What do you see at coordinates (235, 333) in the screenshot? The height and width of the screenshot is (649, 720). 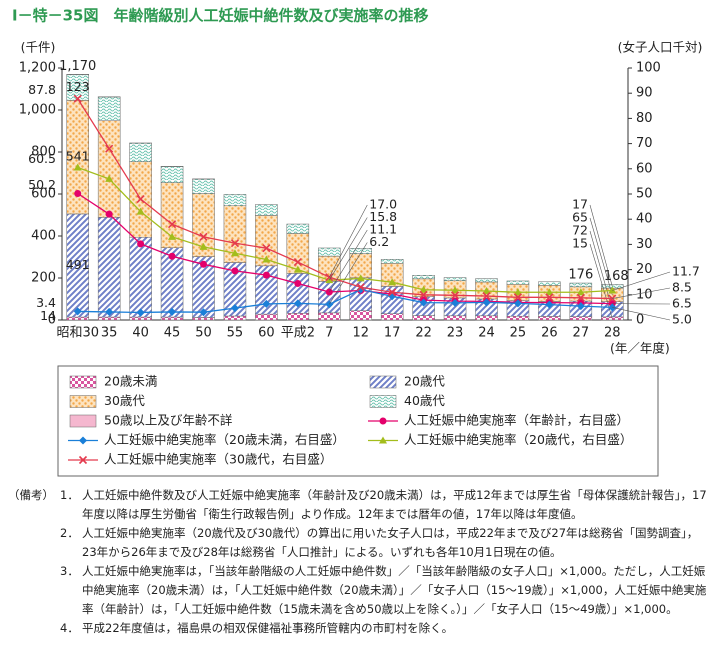 I see `x-tick-label: 55` at bounding box center [235, 333].